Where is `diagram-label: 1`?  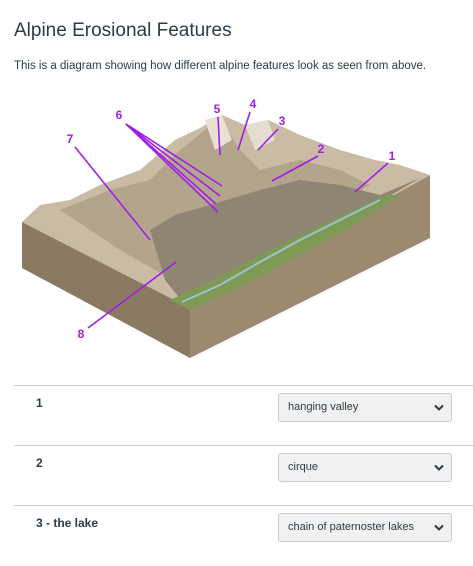
diagram-label: 1 is located at coordinates (392, 156).